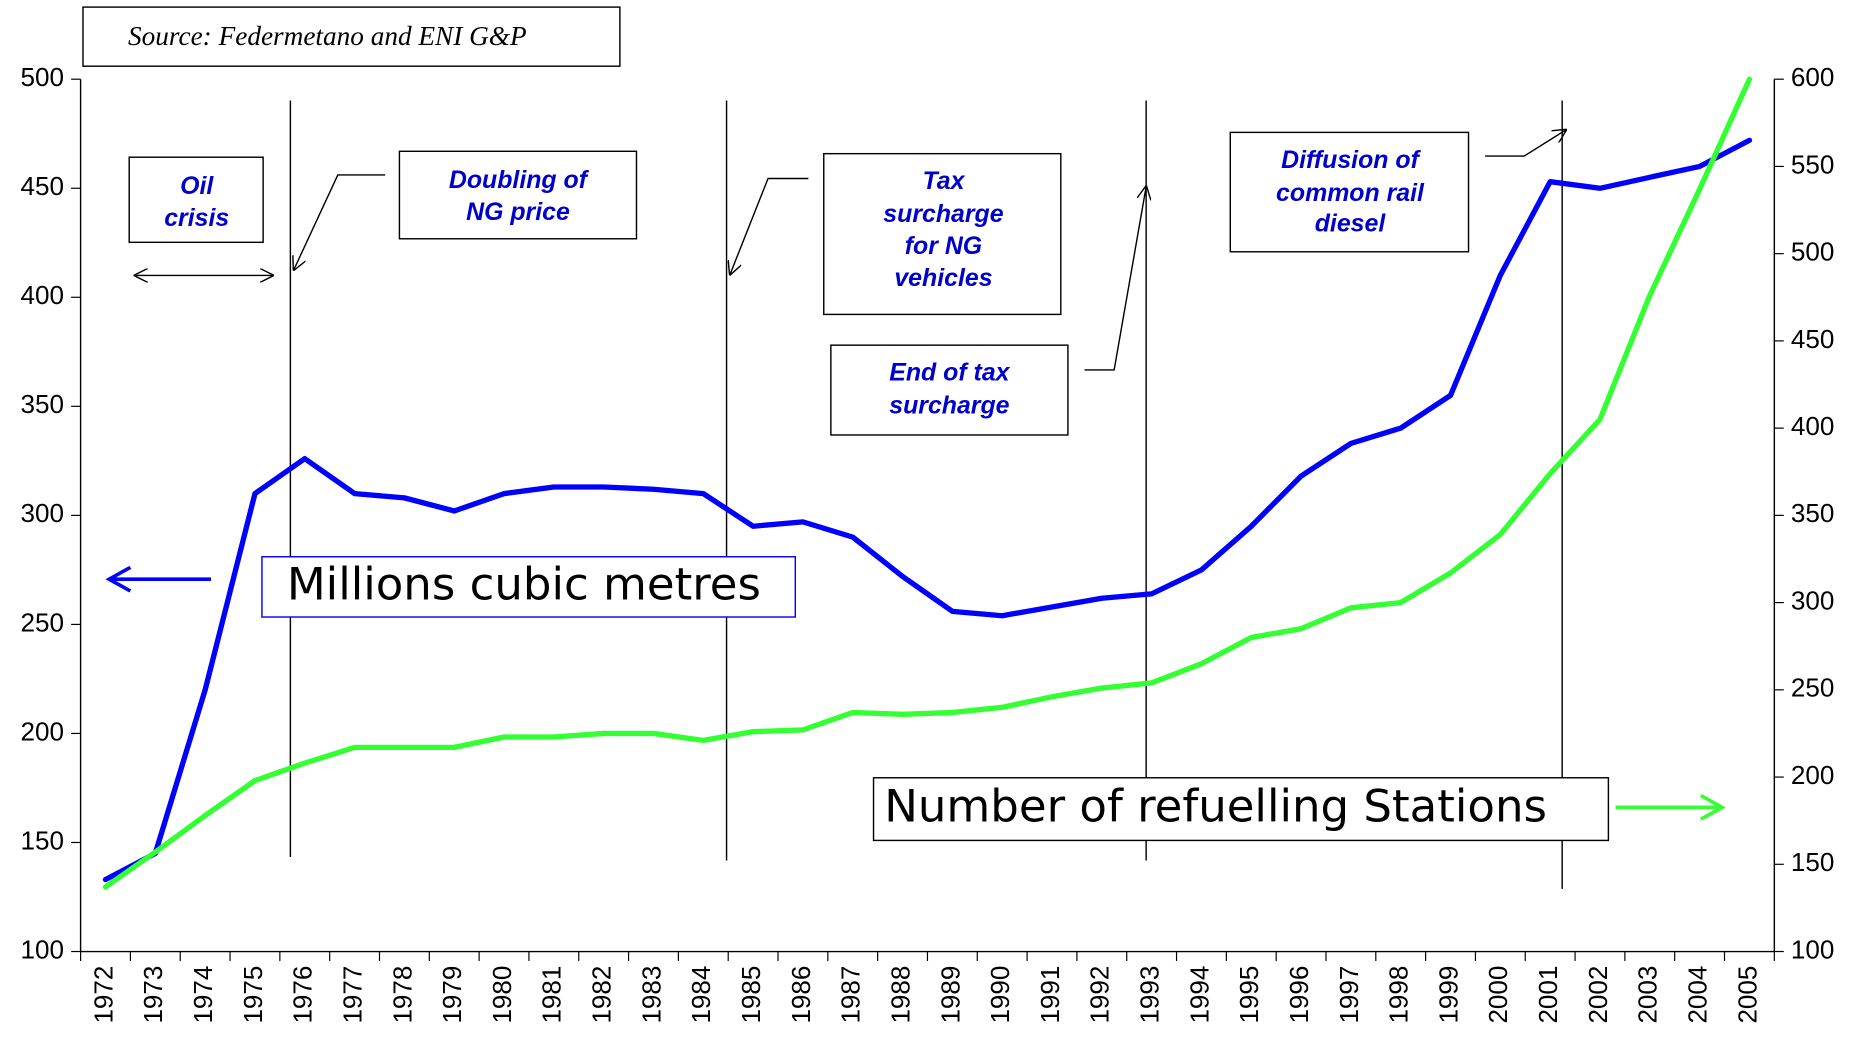 The height and width of the screenshot is (1052, 1849). Describe the element at coordinates (1812, 513) in the screenshot. I see `y2-tick-label: 350` at that location.